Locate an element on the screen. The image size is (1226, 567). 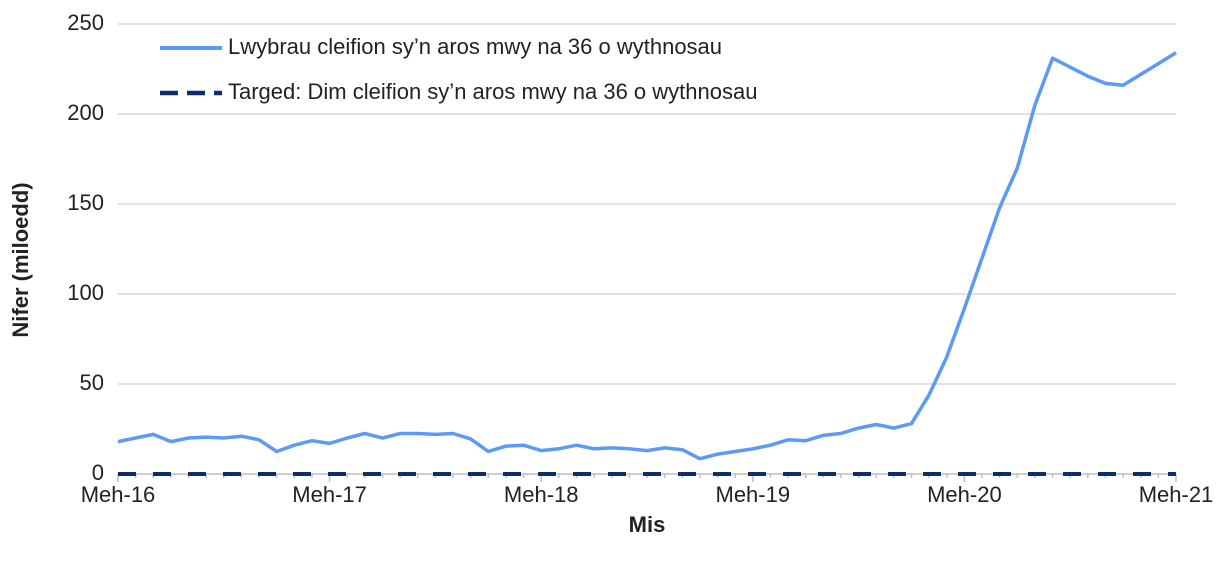
y-tick-label: 200 is located at coordinates (85, 112).